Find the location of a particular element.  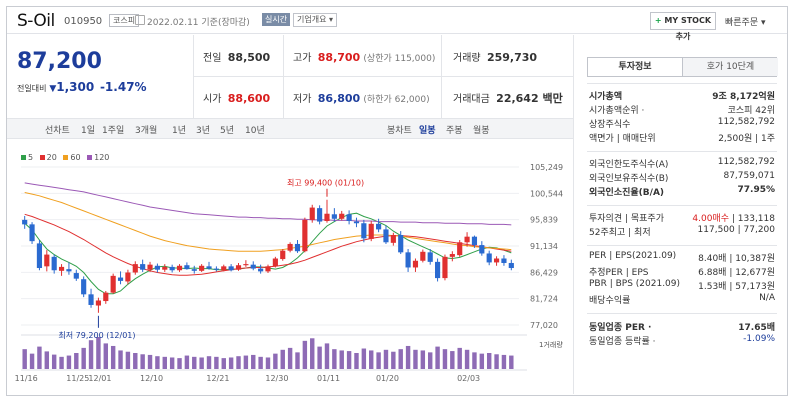

realtime-badge: 실시간 is located at coordinates (276, 19).